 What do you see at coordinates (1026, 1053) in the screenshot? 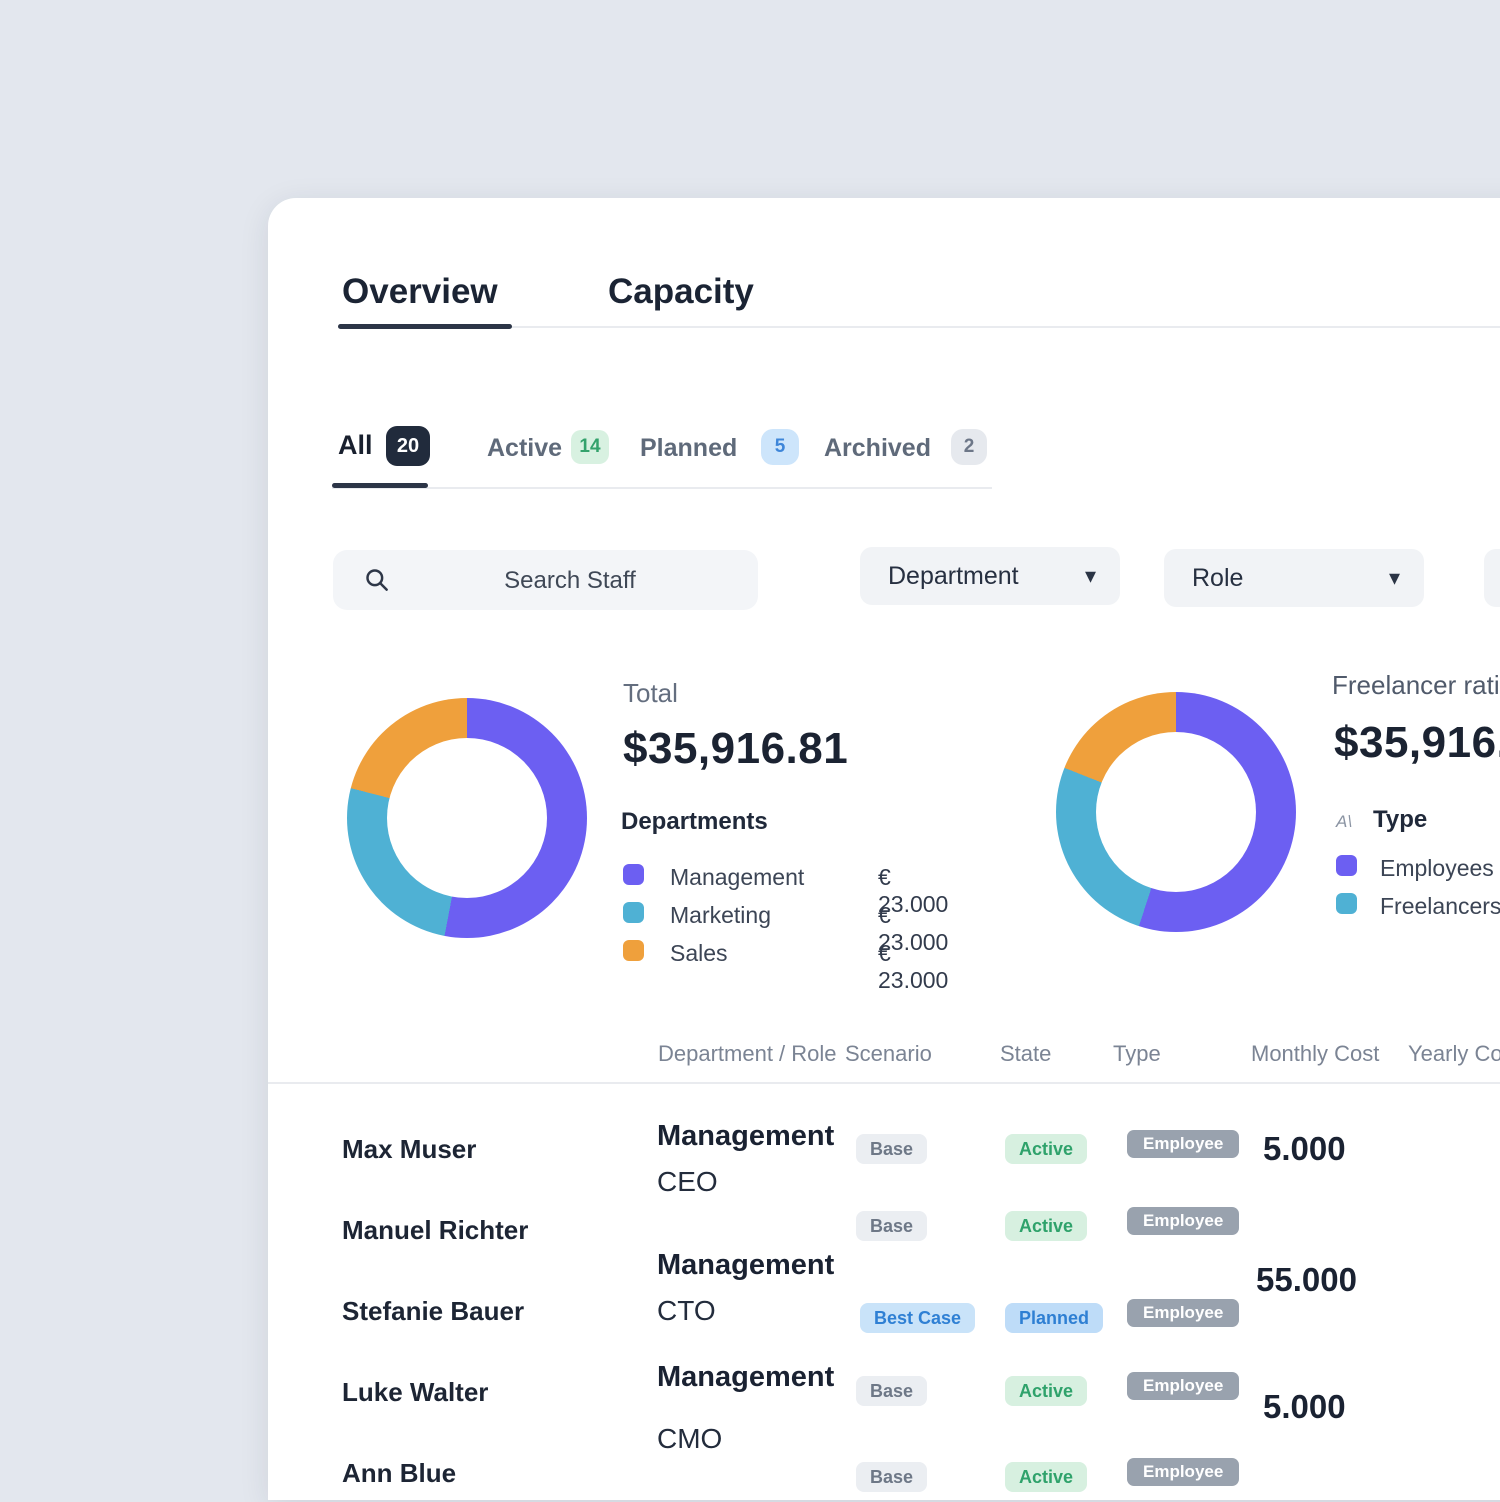
I see `column-header-state: State` at bounding box center [1026, 1053].